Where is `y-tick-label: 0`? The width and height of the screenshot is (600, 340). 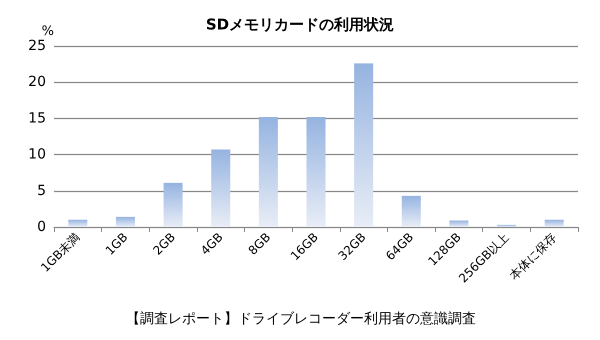
y-tick-label: 0 is located at coordinates (41, 227).